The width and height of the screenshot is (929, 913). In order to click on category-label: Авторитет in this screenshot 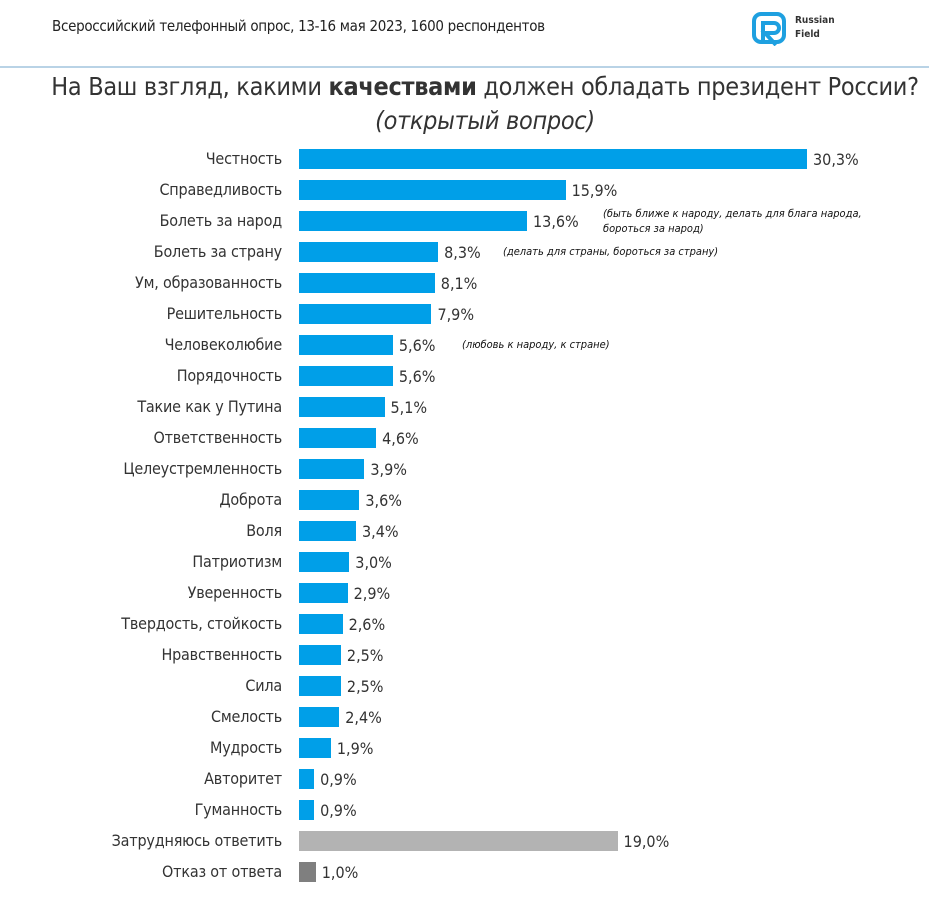, I will do `click(243, 778)`.